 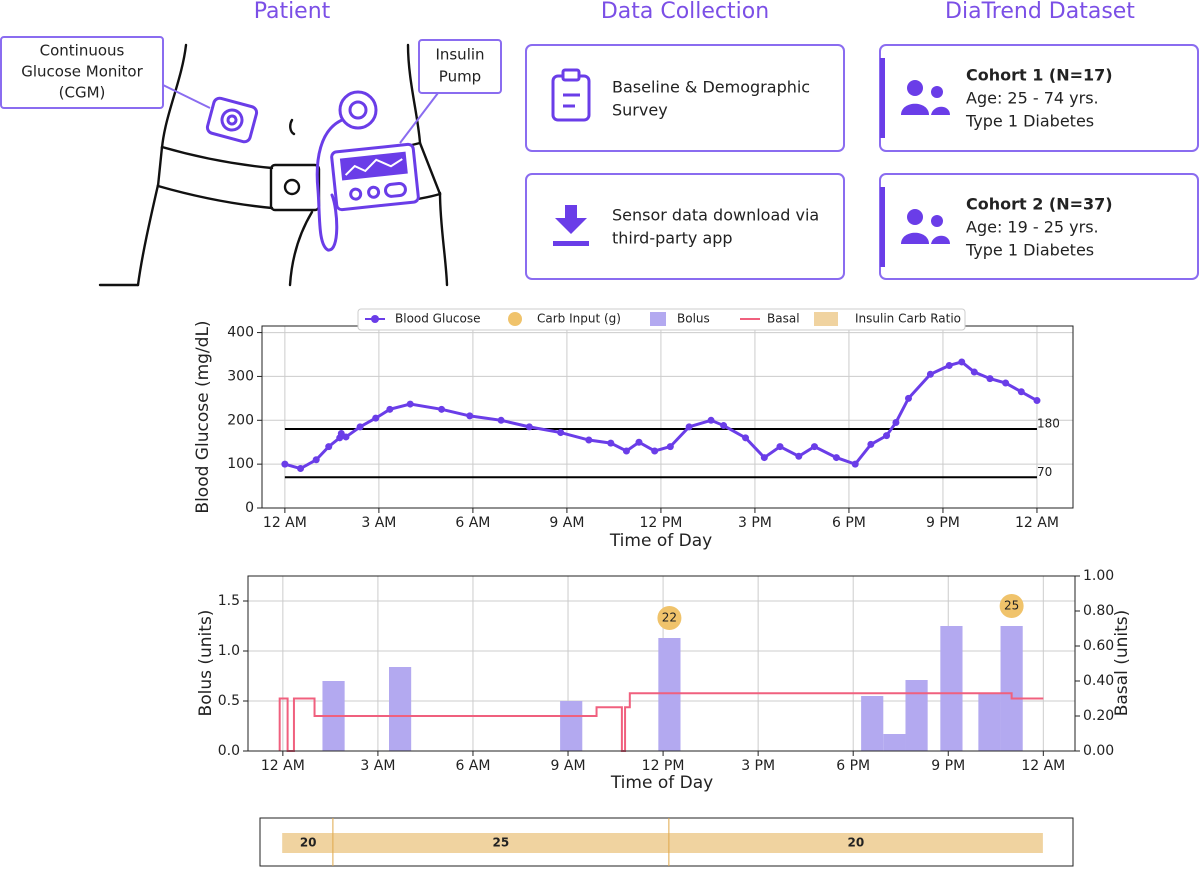 What do you see at coordinates (82, 93) in the screenshot?
I see `callout-text: (CGM)` at bounding box center [82, 93].